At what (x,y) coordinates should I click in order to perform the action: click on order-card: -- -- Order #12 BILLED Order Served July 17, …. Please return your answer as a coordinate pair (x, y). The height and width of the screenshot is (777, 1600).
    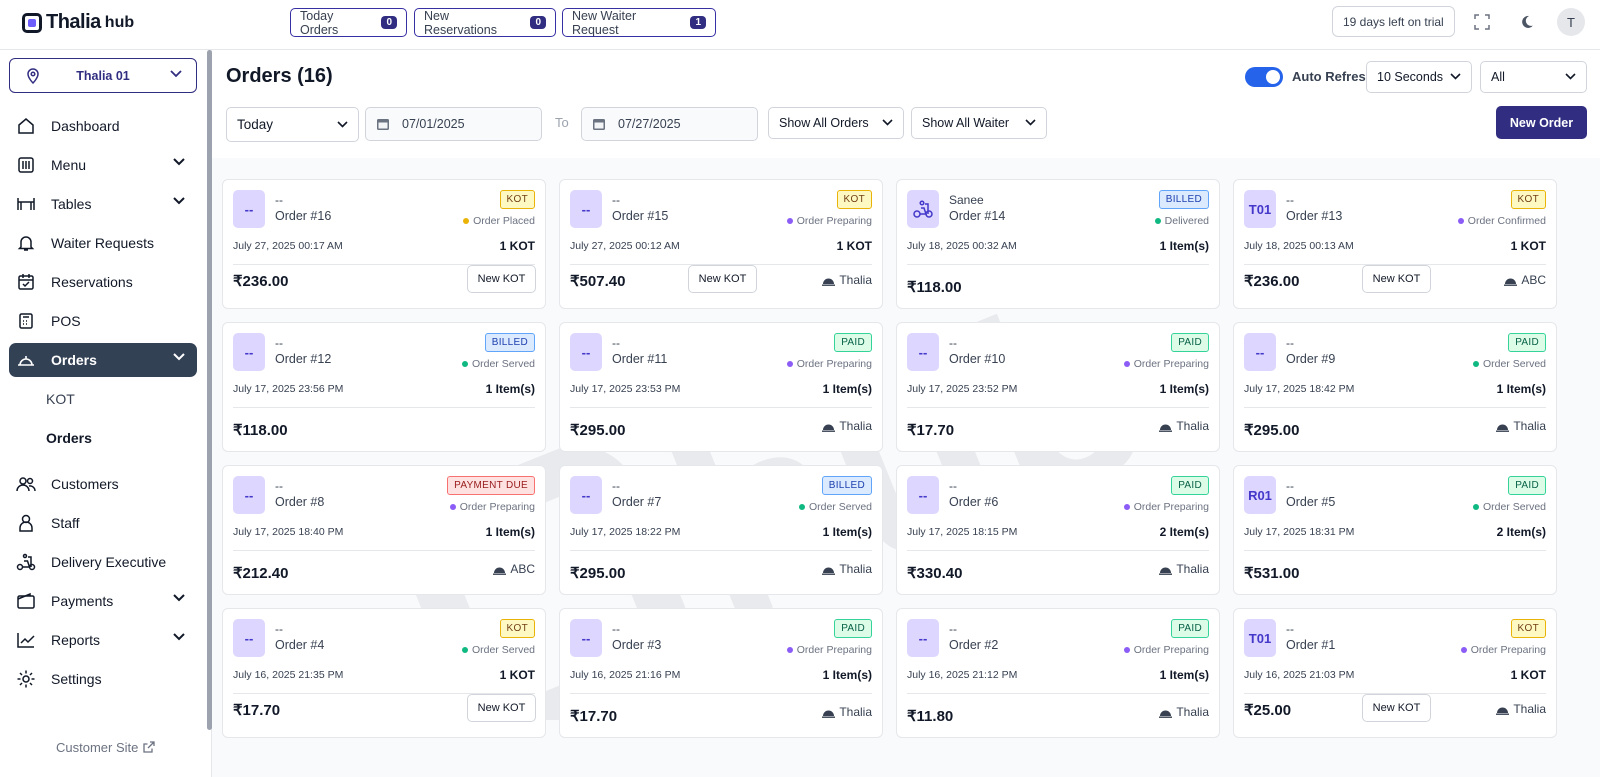
    Looking at the image, I should click on (384, 387).